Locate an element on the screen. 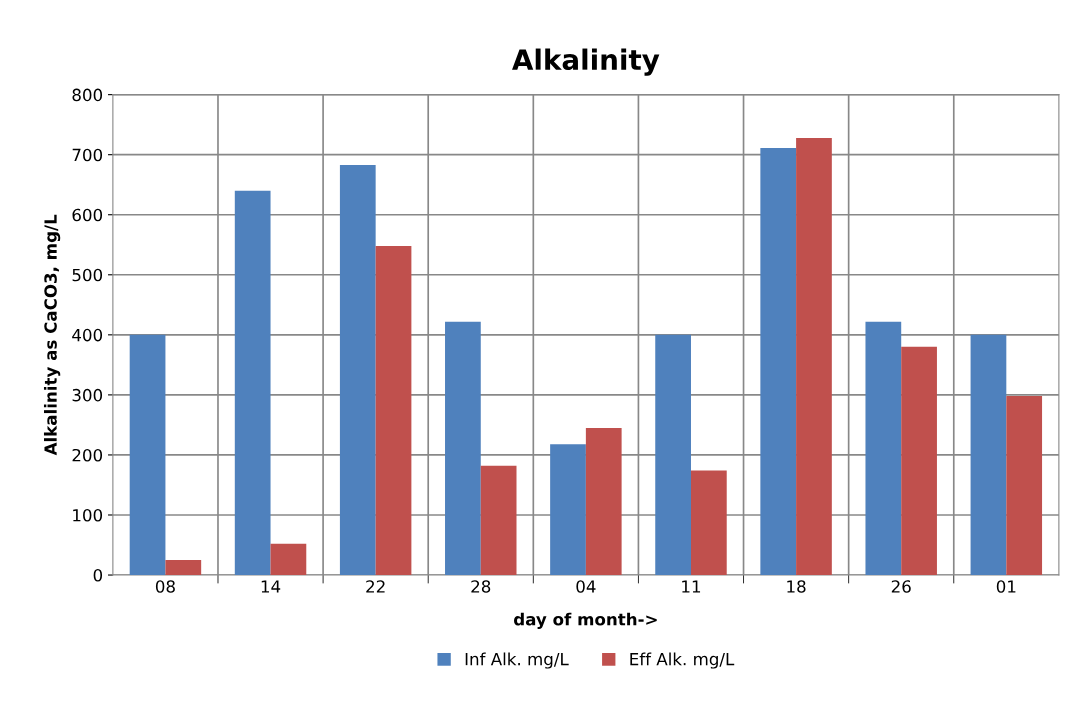  y-tick-label: 200 is located at coordinates (87, 455).